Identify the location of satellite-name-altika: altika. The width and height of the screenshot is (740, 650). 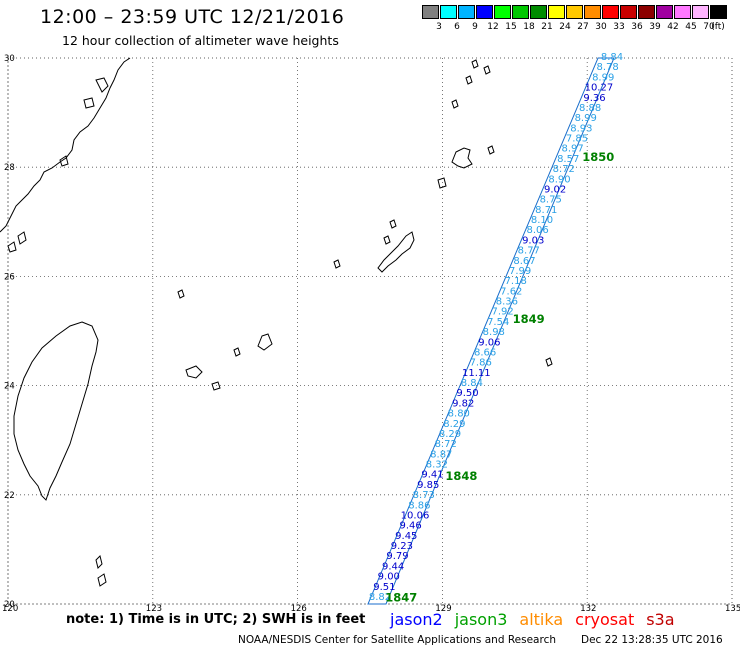
(541, 619).